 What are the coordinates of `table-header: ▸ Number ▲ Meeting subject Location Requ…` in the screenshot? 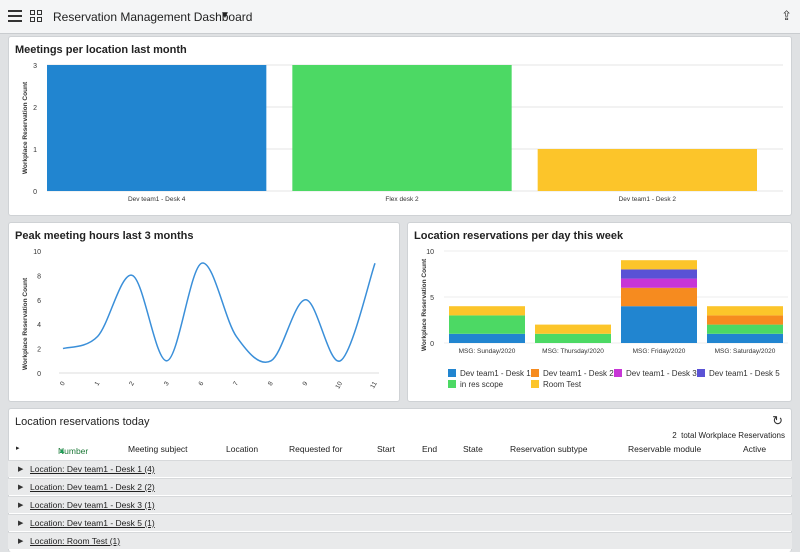 It's located at (391, 450).